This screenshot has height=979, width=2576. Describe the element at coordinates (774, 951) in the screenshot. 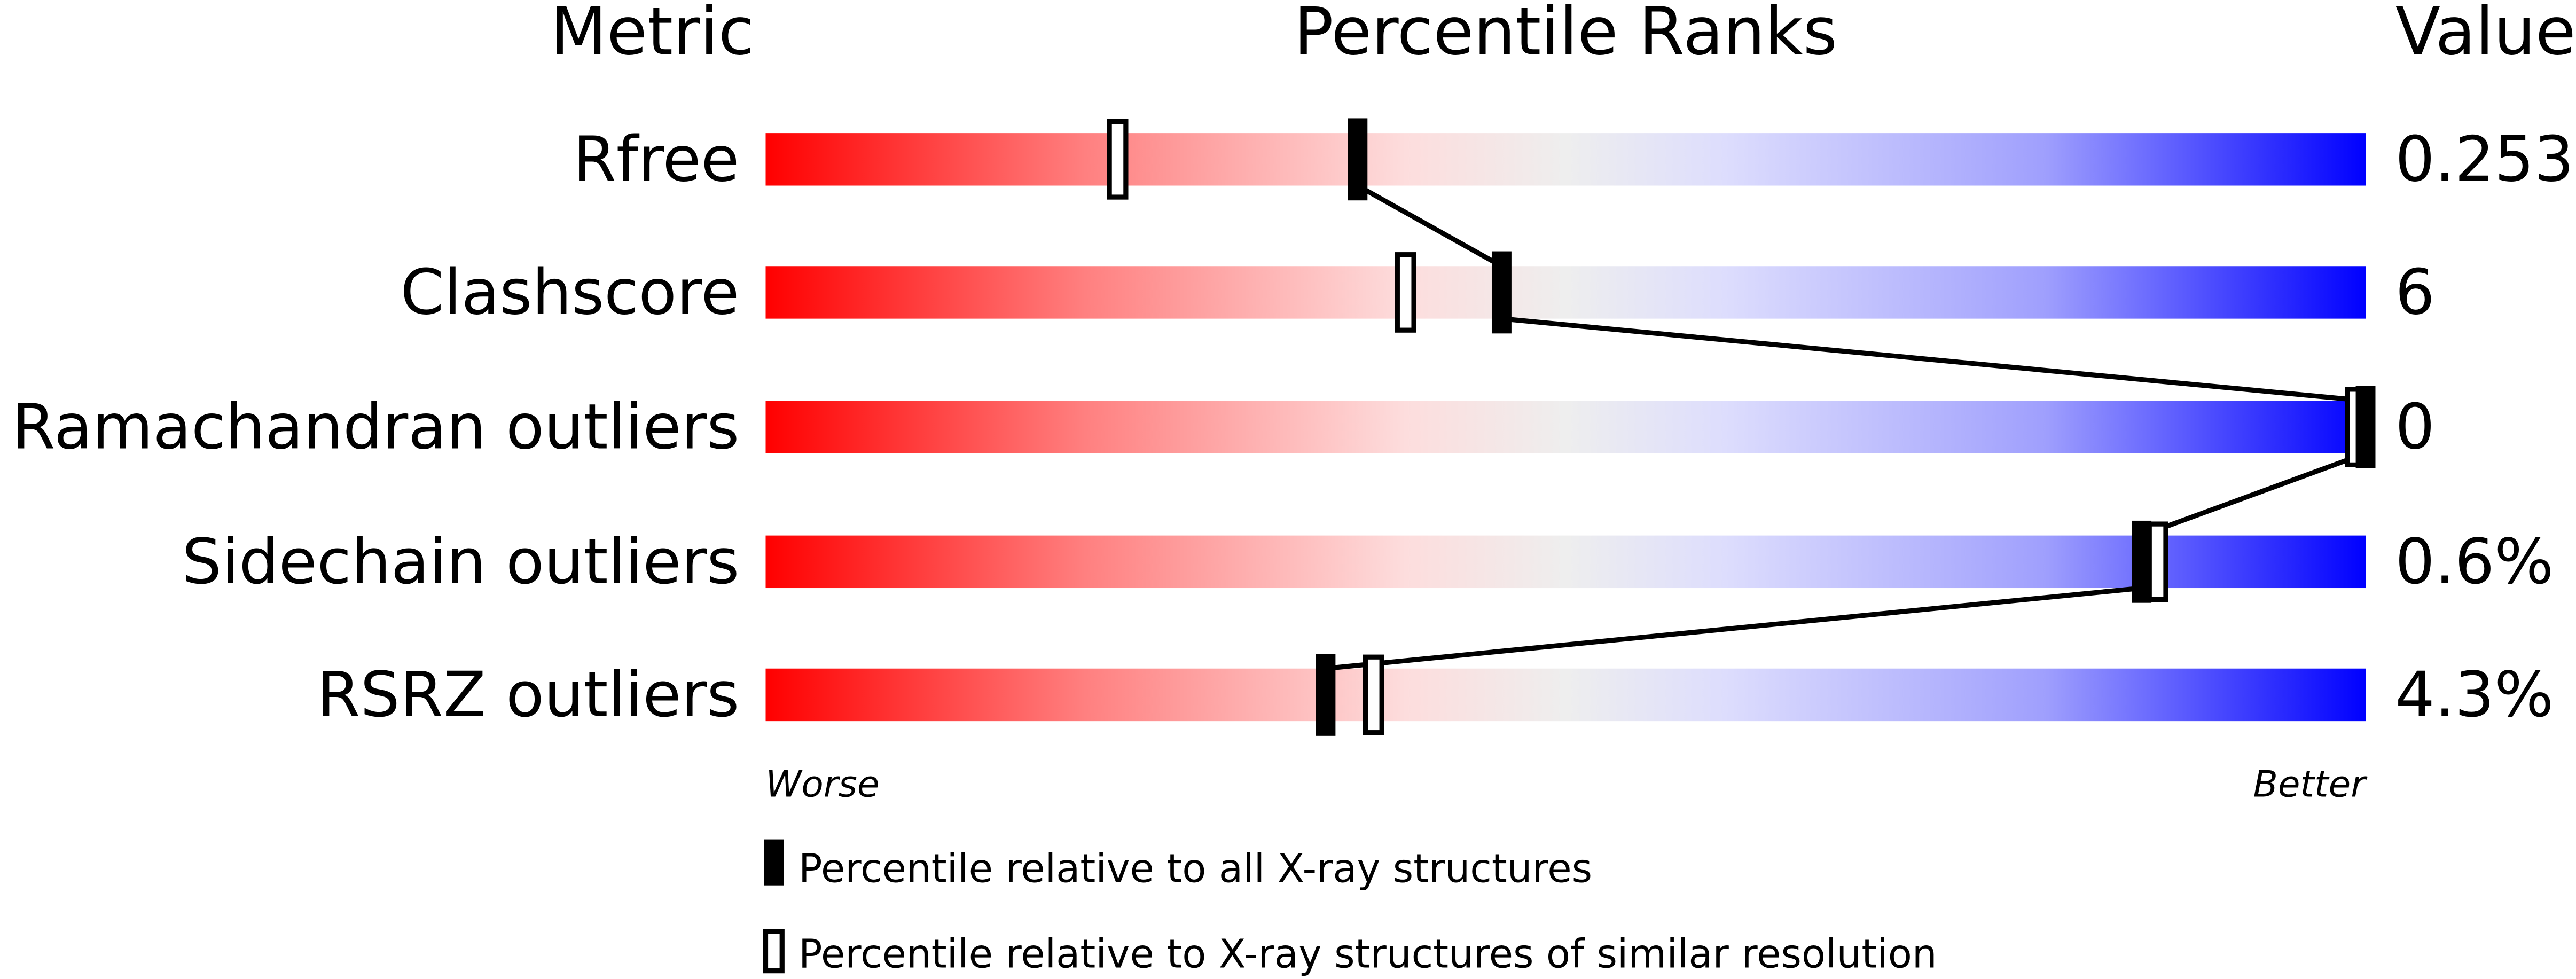

I see `legend-open-marker` at that location.